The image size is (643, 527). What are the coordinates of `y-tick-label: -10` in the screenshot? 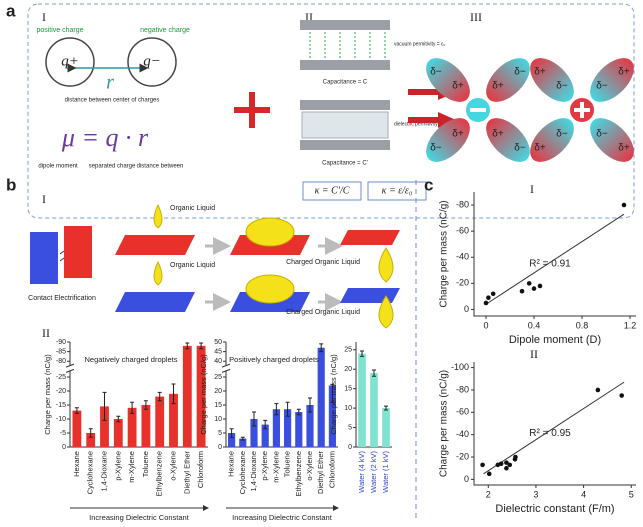 It's located at (61, 419).